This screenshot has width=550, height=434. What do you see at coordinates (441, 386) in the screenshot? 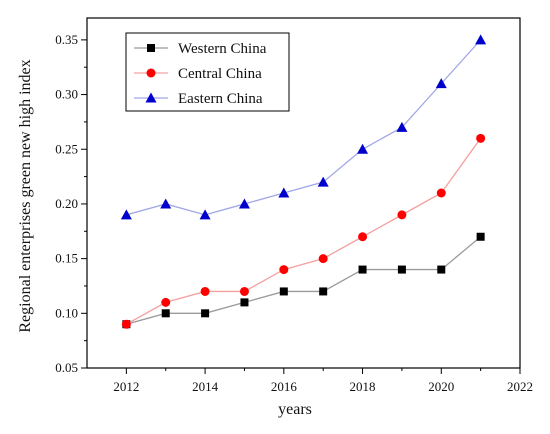
I see `x-tick-label: 2020` at bounding box center [441, 386].